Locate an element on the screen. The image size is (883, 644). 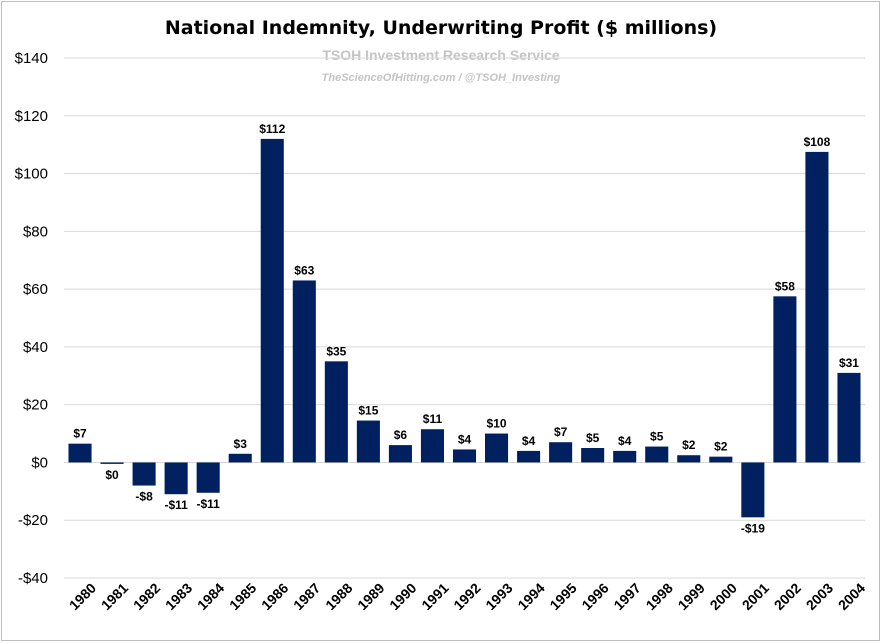
x-tick-label: 1992 is located at coordinates (466, 596).